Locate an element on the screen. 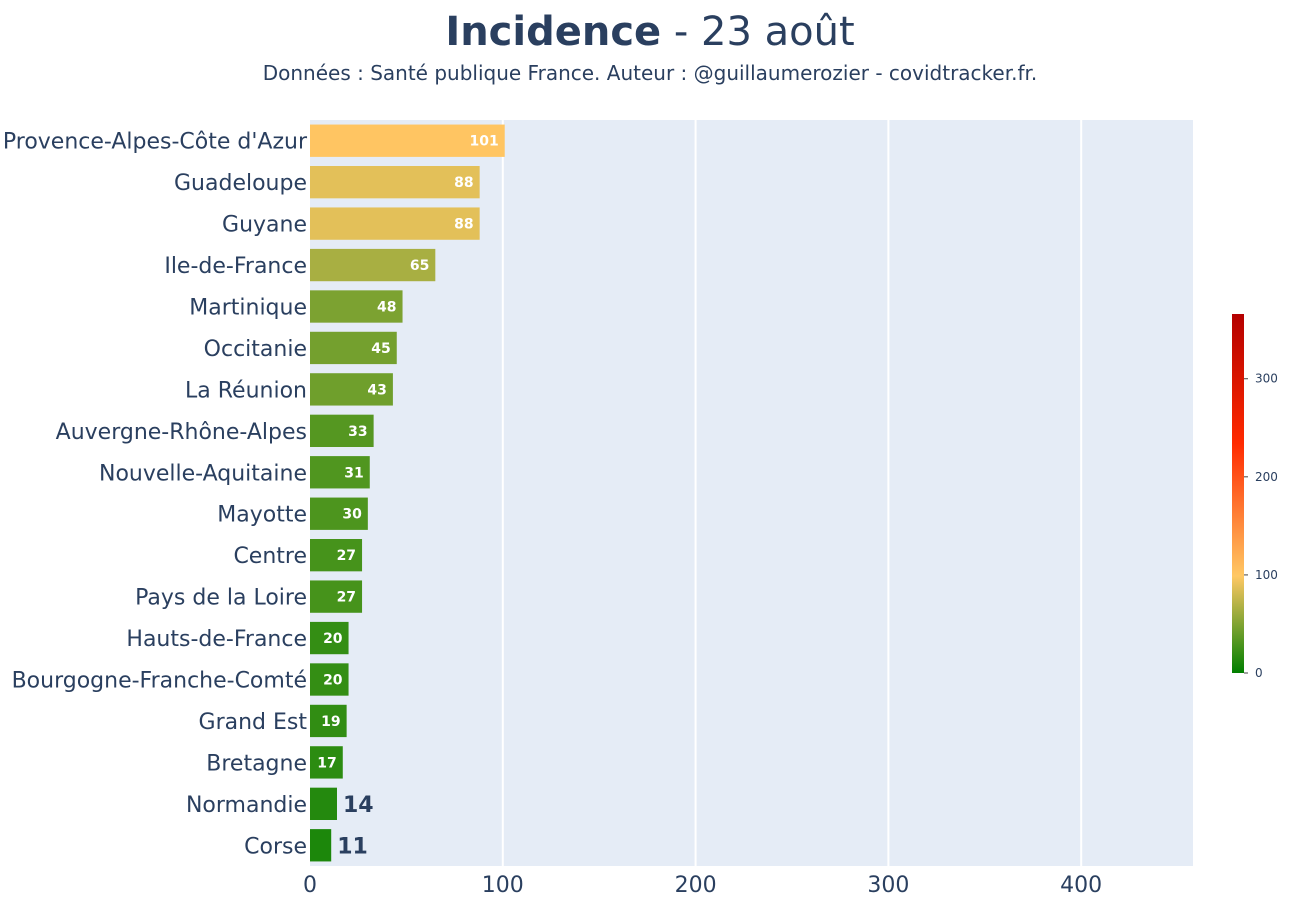 This screenshot has width=1300, height=900. colorbar: 0 100 200 300 is located at coordinates (1255, 497).